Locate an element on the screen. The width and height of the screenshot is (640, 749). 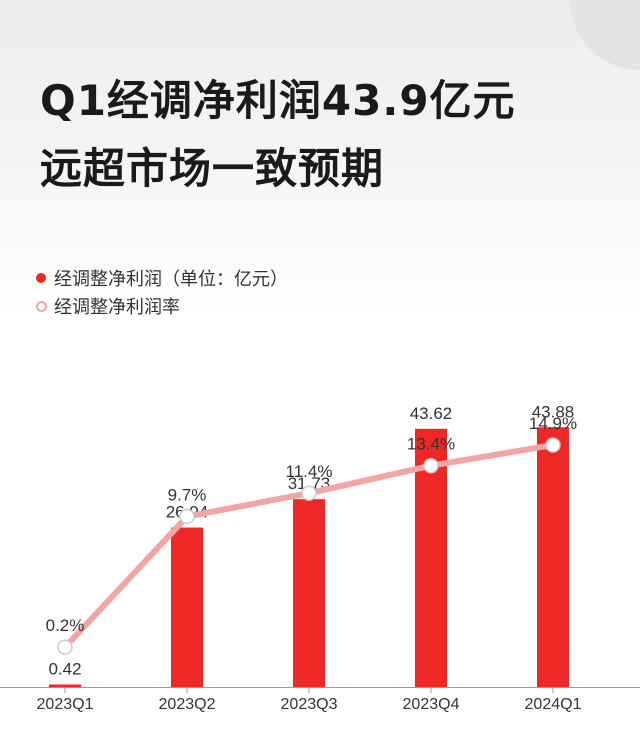
profit-data-label: 43.62 is located at coordinates (431, 413).